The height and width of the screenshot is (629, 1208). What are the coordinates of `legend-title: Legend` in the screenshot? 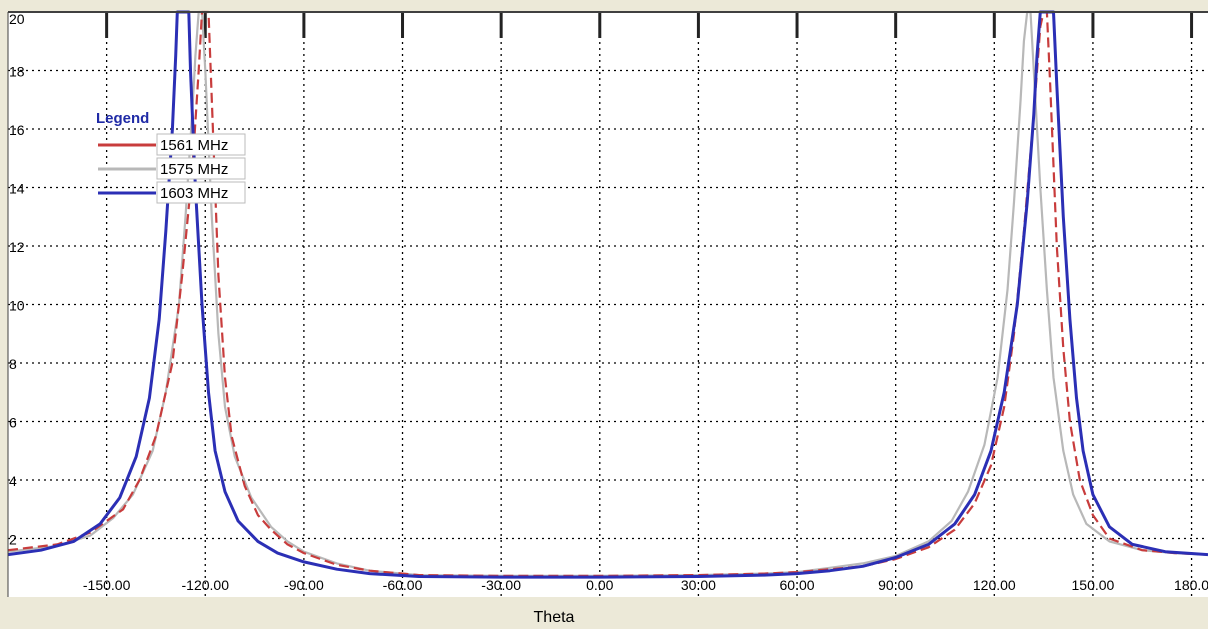 It's located at (122, 118).